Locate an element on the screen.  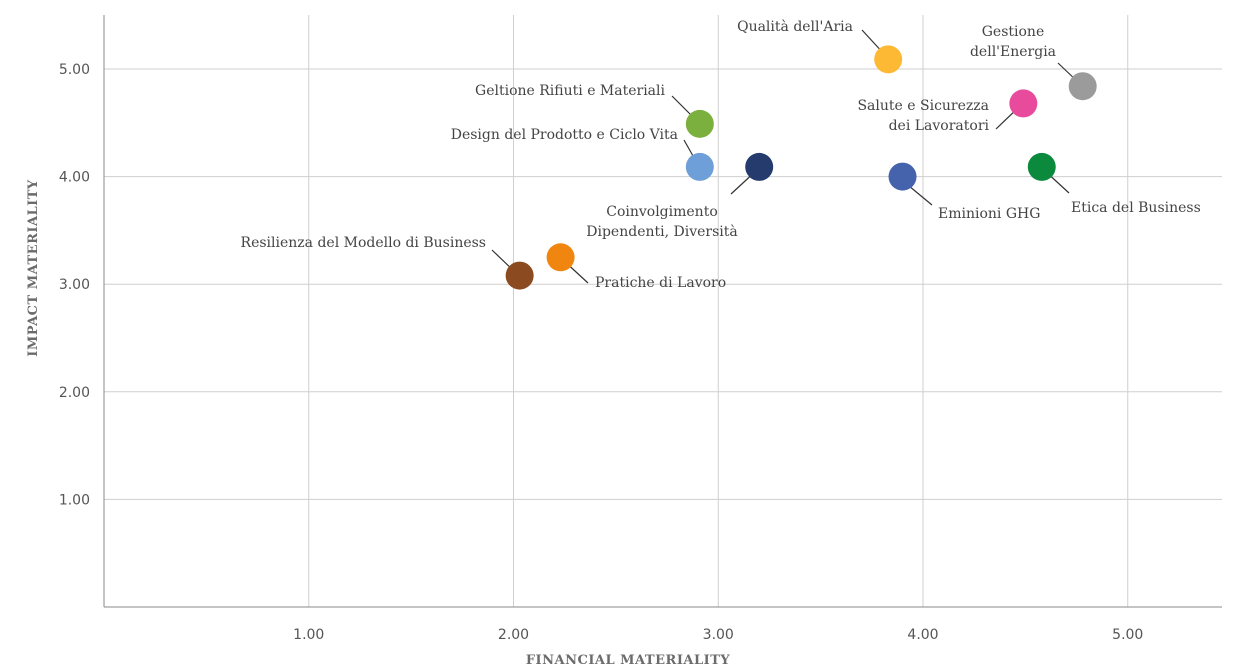
y-tick-label: 4.00 is located at coordinates (74, 178).